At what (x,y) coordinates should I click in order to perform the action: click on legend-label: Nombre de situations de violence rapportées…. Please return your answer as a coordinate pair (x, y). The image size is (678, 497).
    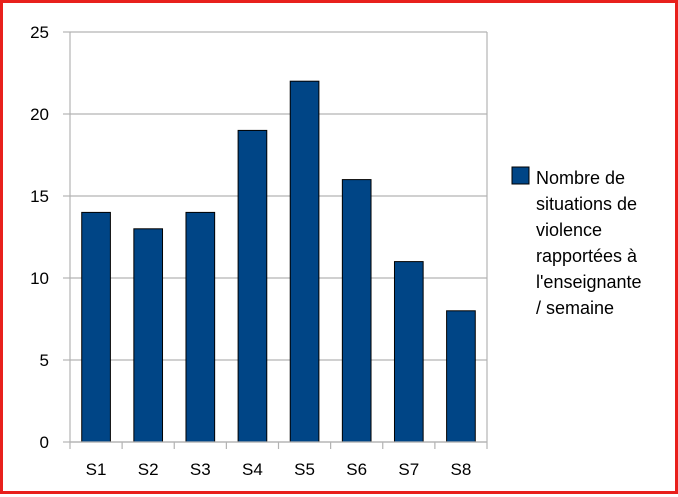
    Looking at the image, I should click on (589, 243).